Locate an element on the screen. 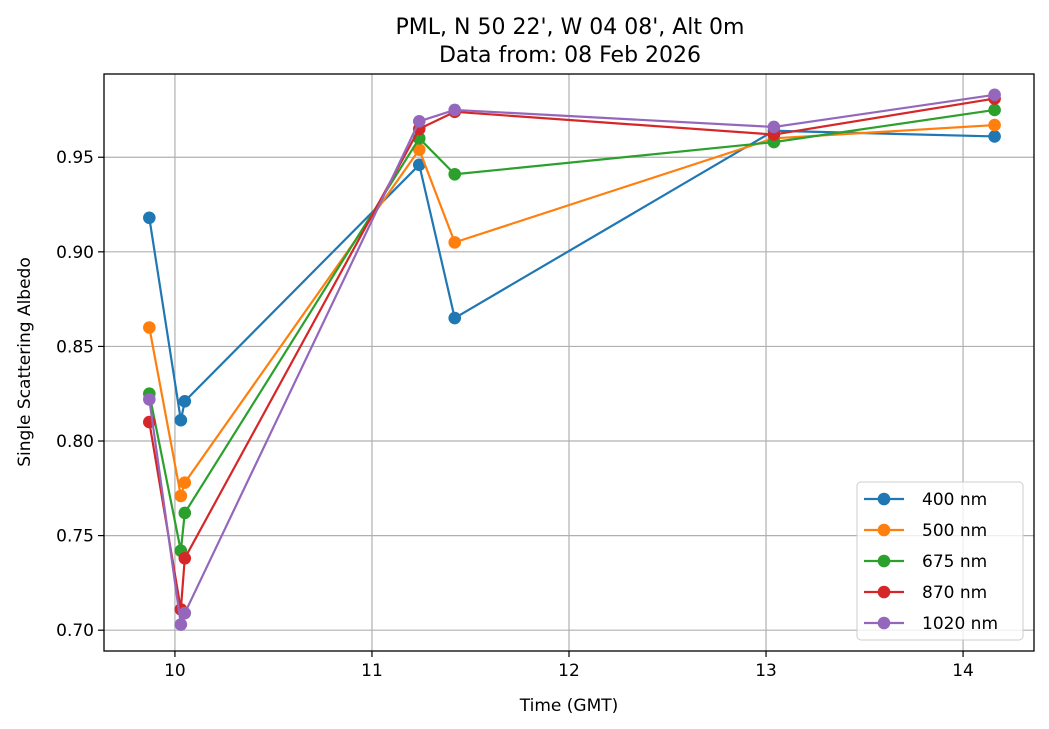  y-axis-label: Single Scattering Albedo is located at coordinates (25, 362).